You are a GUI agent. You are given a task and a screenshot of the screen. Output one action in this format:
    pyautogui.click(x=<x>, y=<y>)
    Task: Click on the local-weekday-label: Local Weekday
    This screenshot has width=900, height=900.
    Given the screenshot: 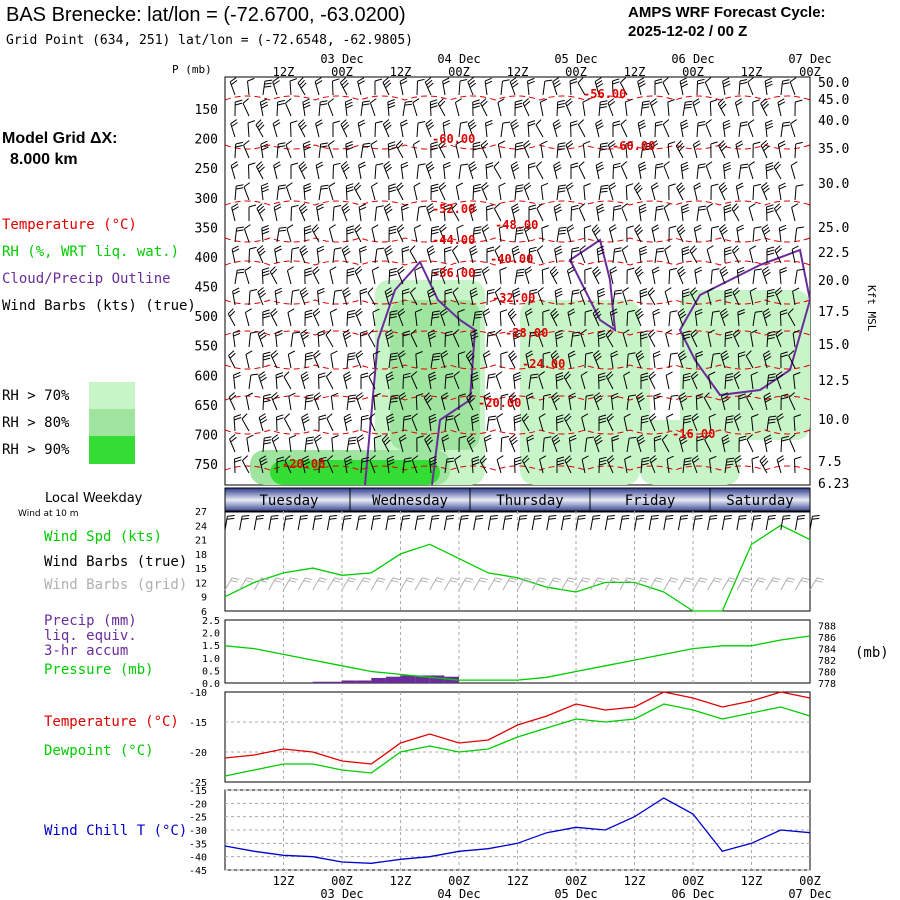 What is the action you would take?
    pyautogui.click(x=94, y=498)
    